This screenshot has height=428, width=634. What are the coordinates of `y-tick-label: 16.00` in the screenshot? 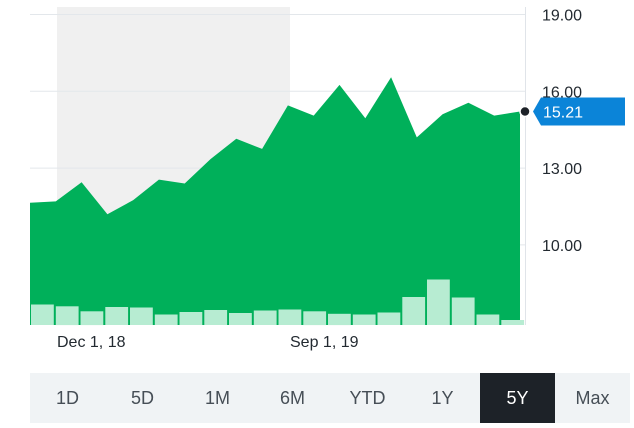 It's located at (562, 92).